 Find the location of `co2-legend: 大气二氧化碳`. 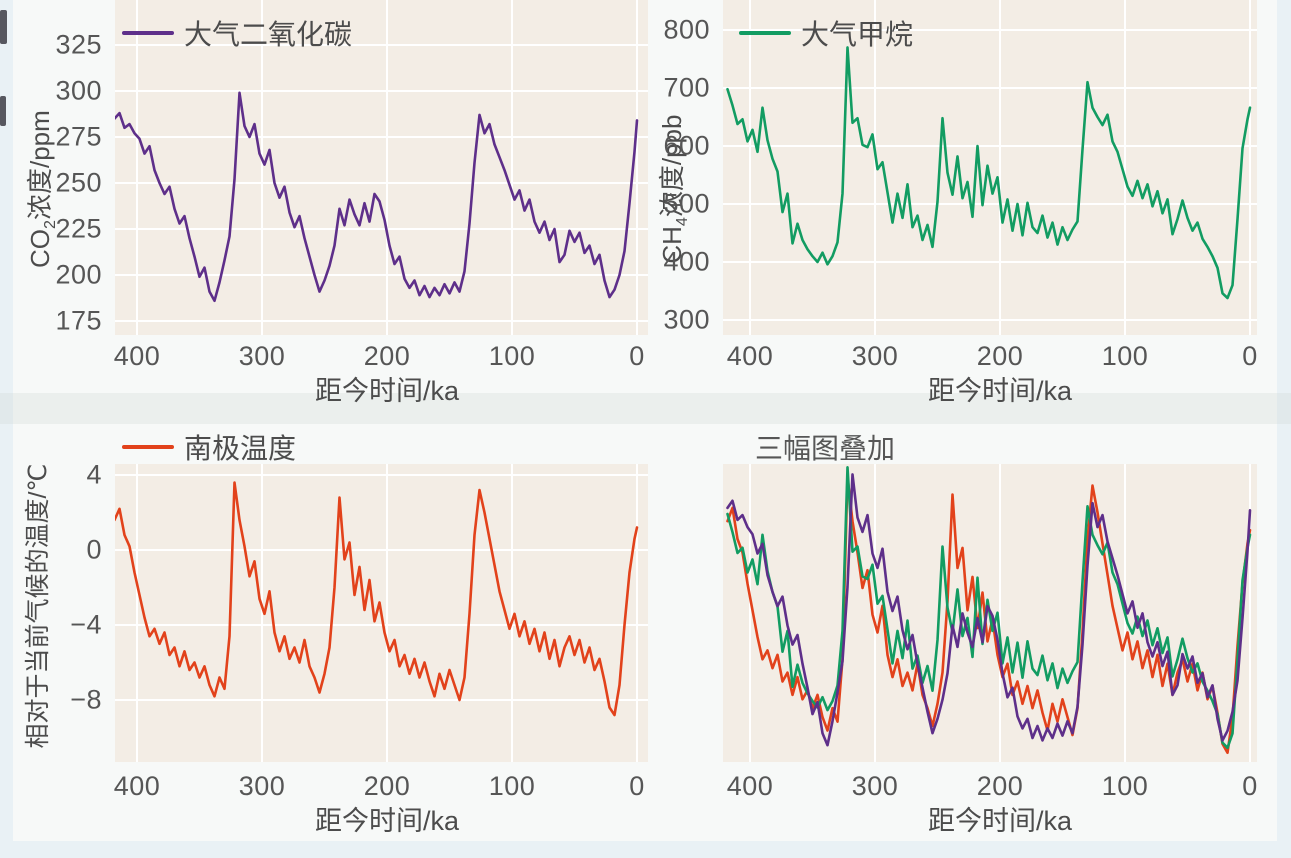

co2-legend: 大气二氧化碳 is located at coordinates (237, 33).